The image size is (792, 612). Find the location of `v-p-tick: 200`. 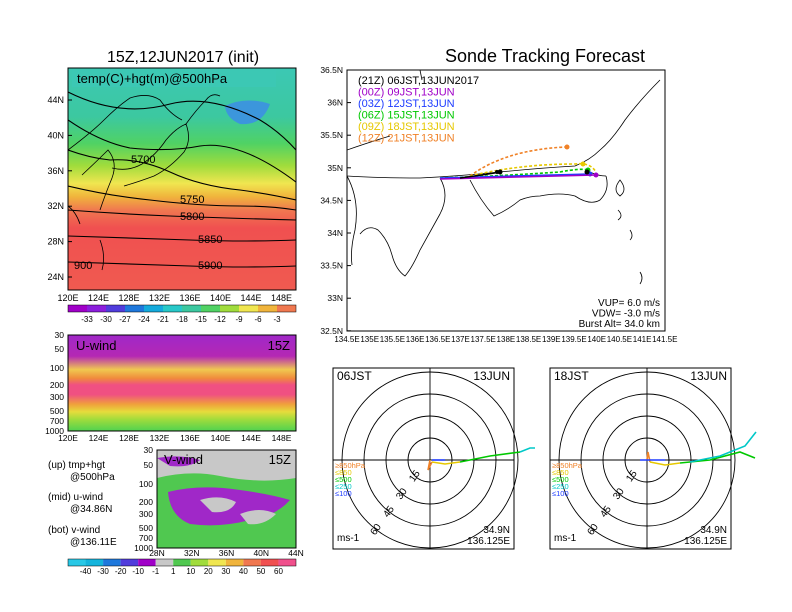

v-p-tick: 200 is located at coordinates (146, 502).